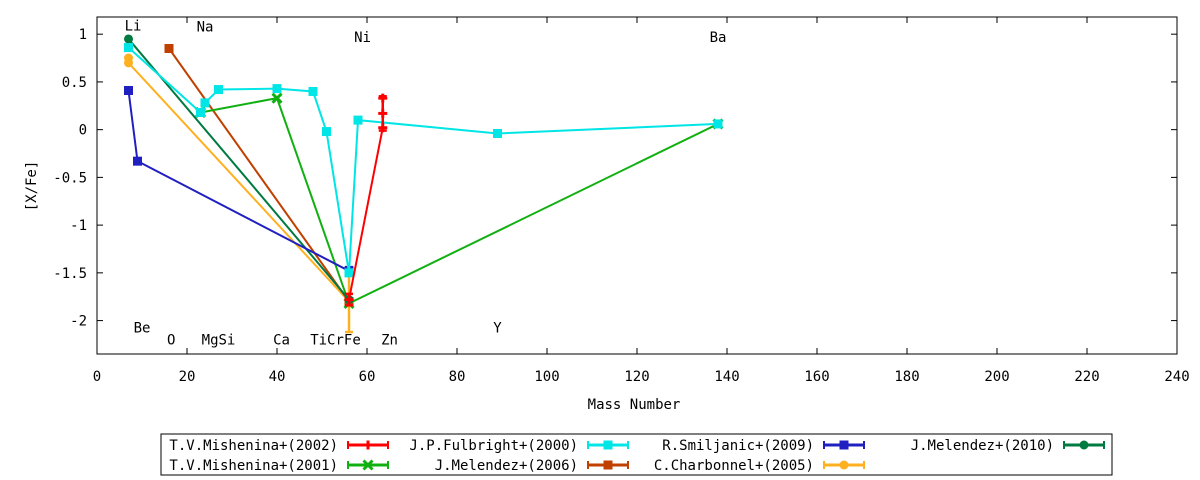 This screenshot has width=1200, height=480. I want to click on legend-label: J.P.Fulbright+(2000), so click(493, 446).